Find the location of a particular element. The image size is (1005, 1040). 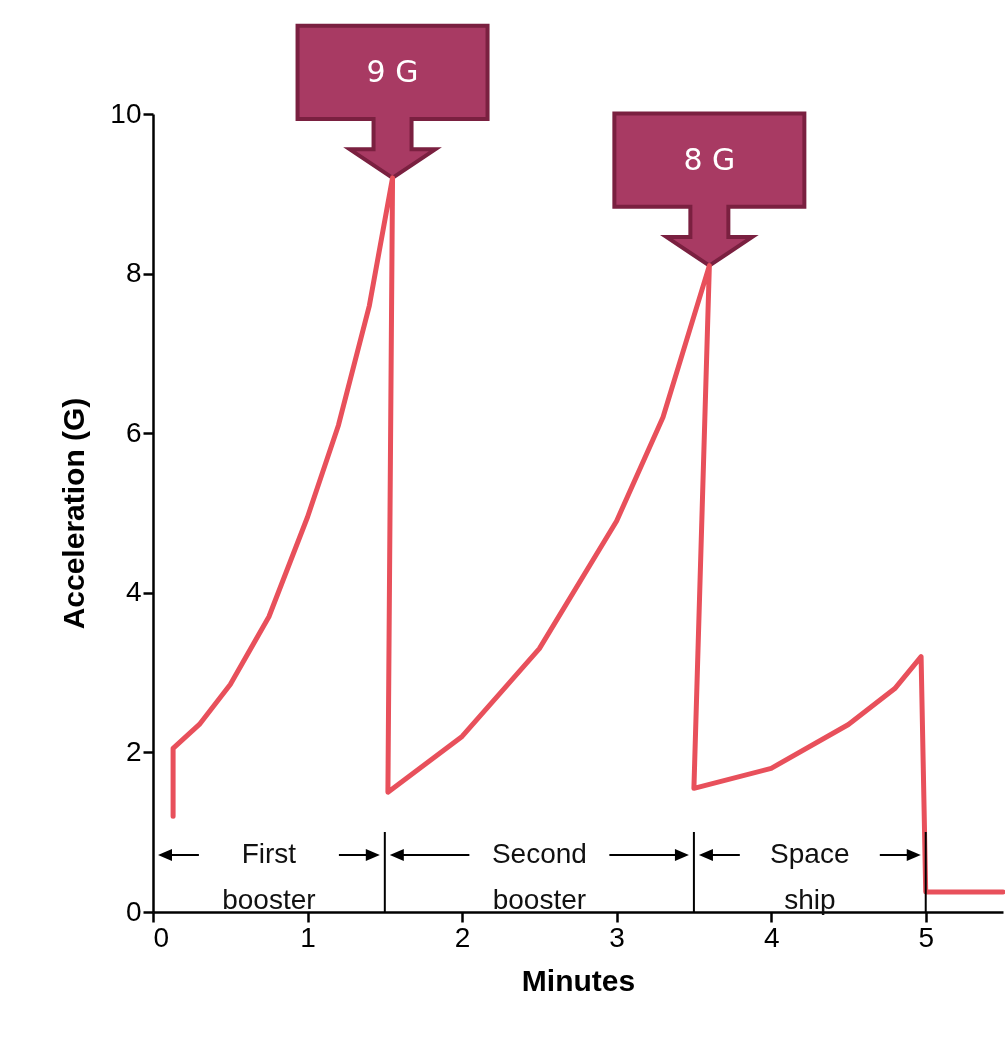

y-tick-label: 8 is located at coordinates (133, 273).